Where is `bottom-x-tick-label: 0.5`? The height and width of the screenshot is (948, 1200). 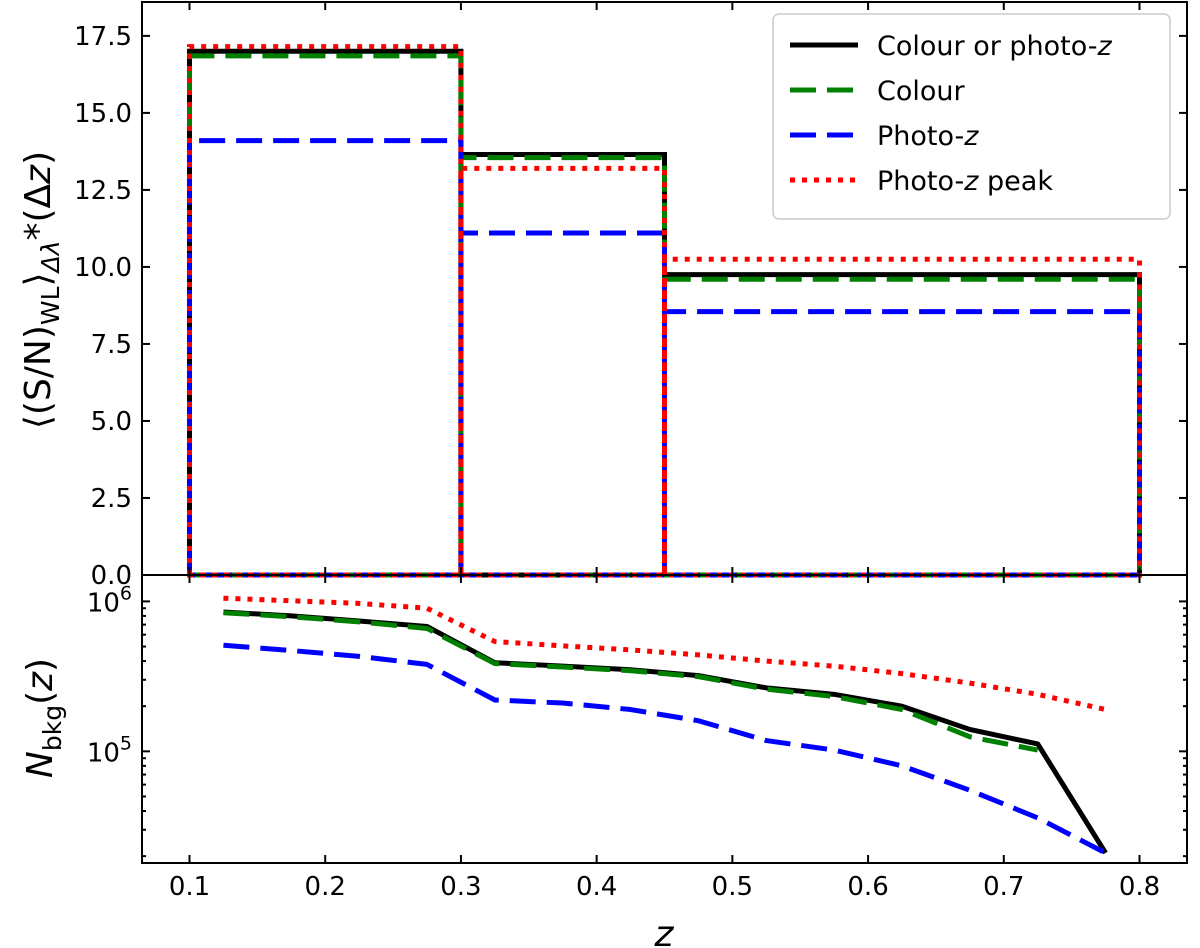 bottom-x-tick-label: 0.5 is located at coordinates (732, 887).